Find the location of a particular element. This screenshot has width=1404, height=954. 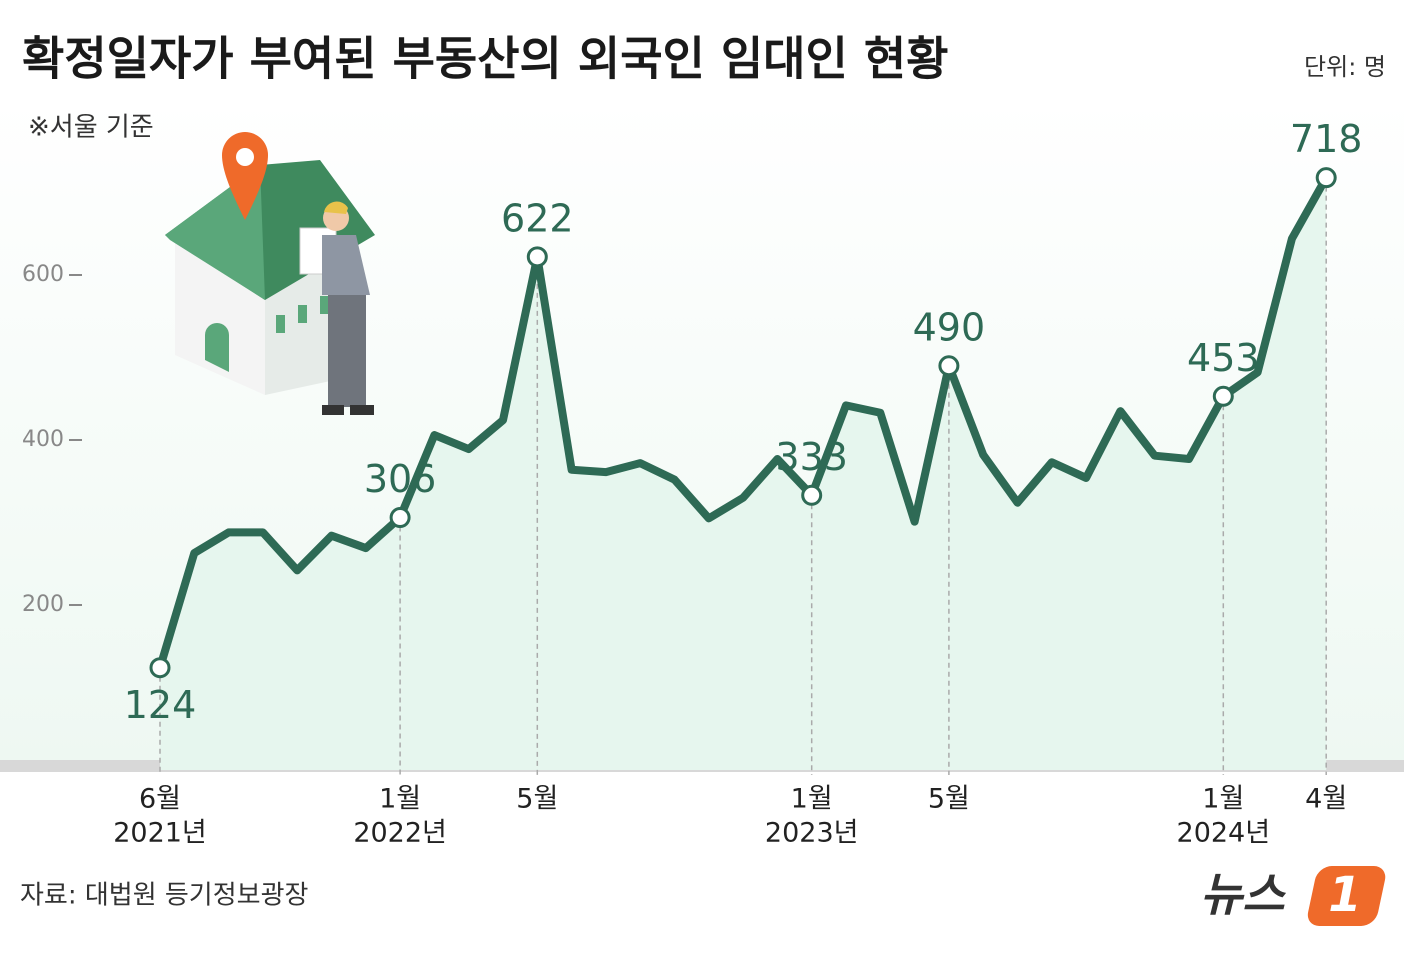

logo: 뉴스 1 is located at coordinates (1293, 896).